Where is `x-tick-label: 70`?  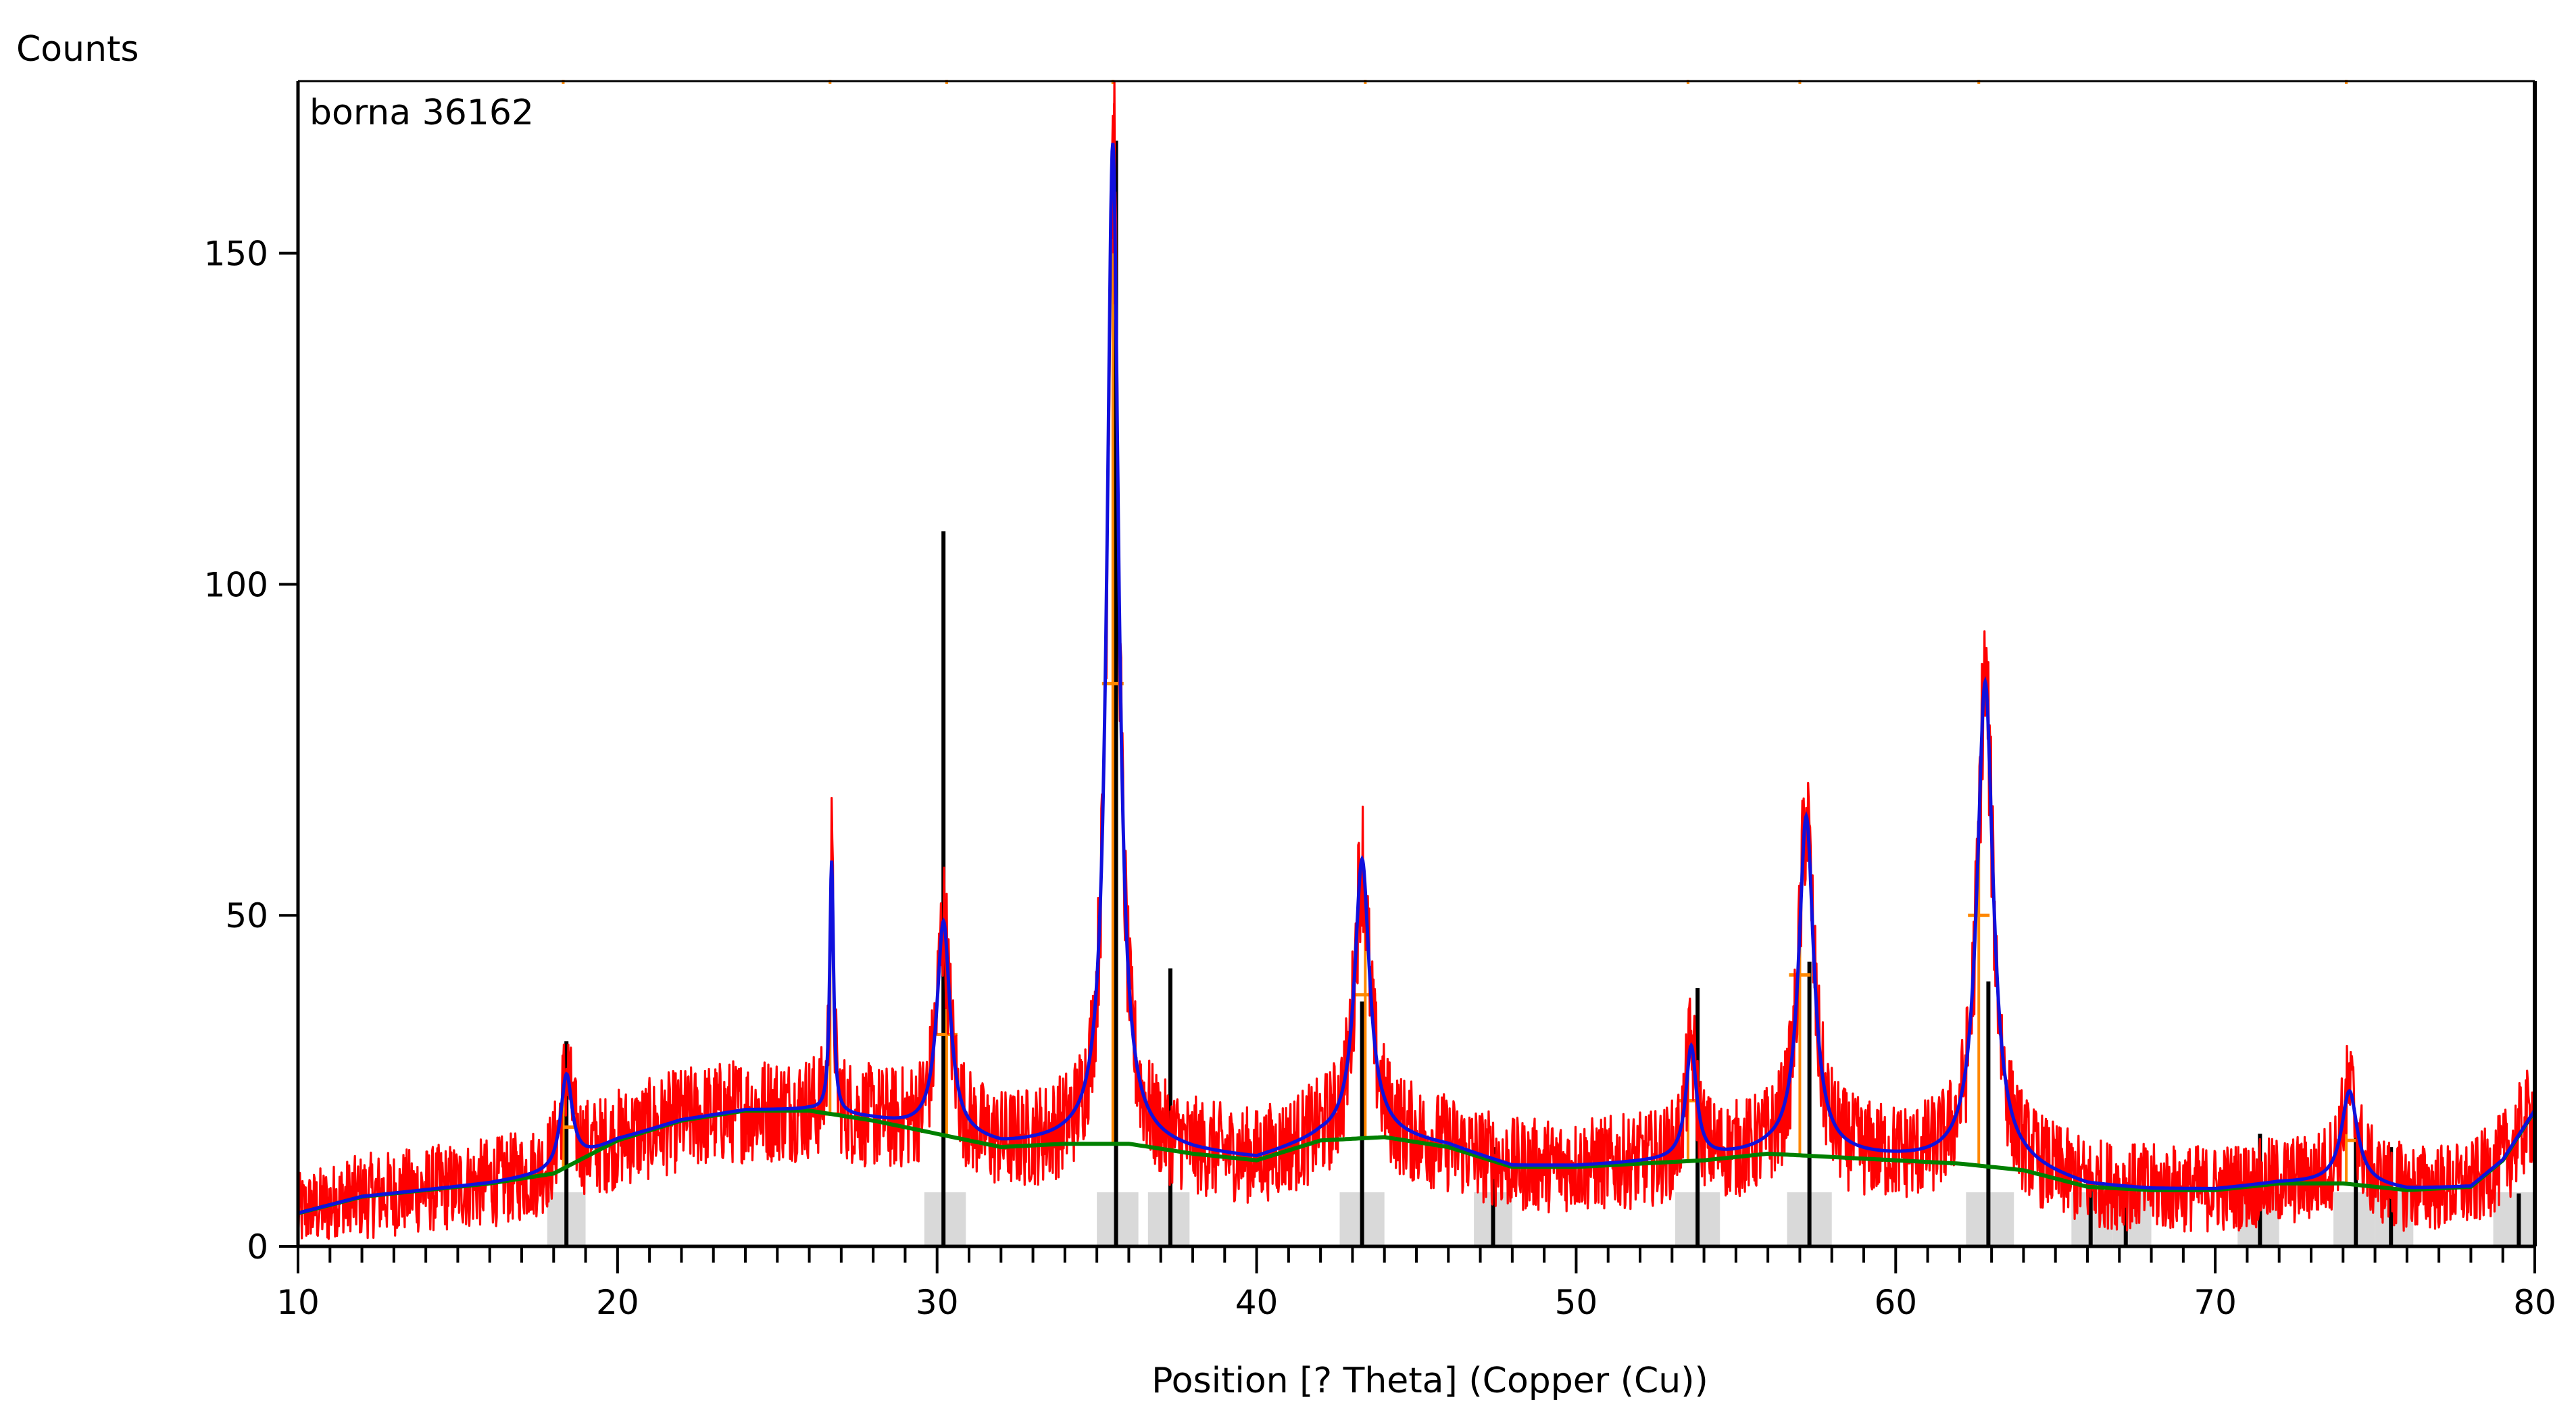 x-tick-label: 70 is located at coordinates (2215, 1302).